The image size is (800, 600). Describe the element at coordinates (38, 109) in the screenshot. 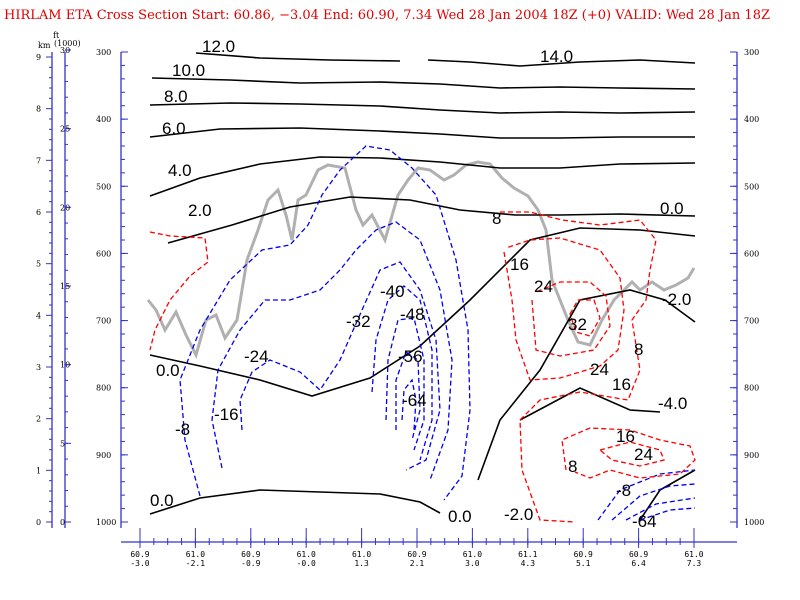

I see `km-tick-label: 8` at that location.